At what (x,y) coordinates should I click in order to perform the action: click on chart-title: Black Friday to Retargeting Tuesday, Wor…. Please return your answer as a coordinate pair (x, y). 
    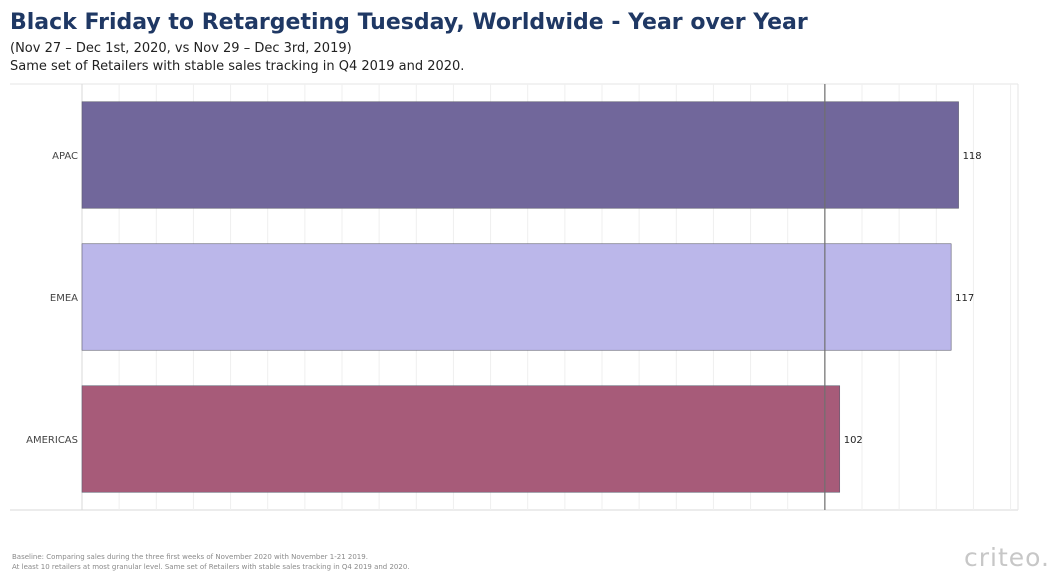
    Looking at the image, I should click on (409, 22).